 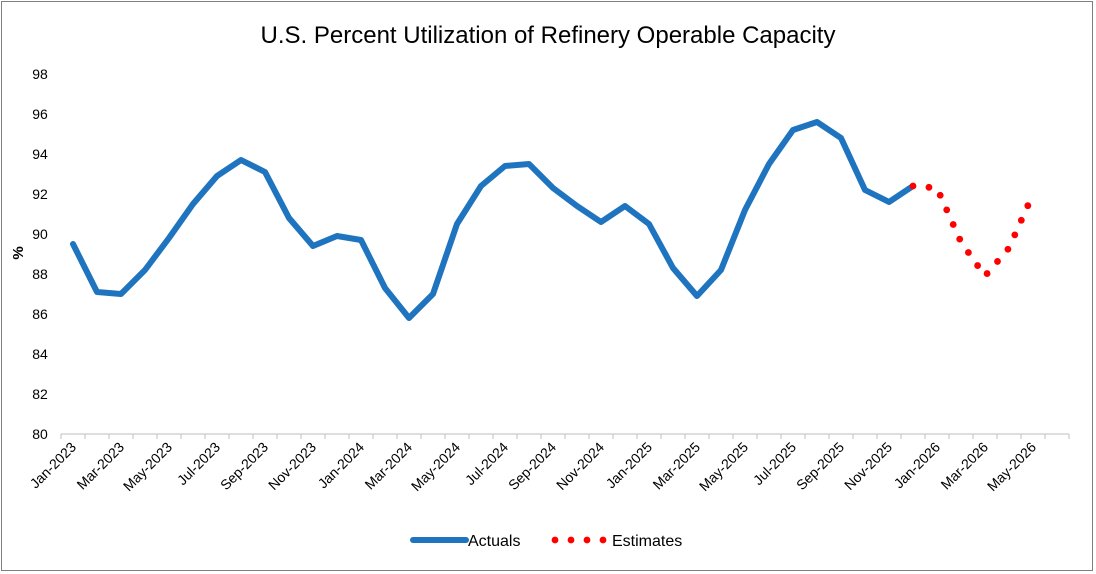 What do you see at coordinates (40, 354) in the screenshot?
I see `y-tick-label: 84` at bounding box center [40, 354].